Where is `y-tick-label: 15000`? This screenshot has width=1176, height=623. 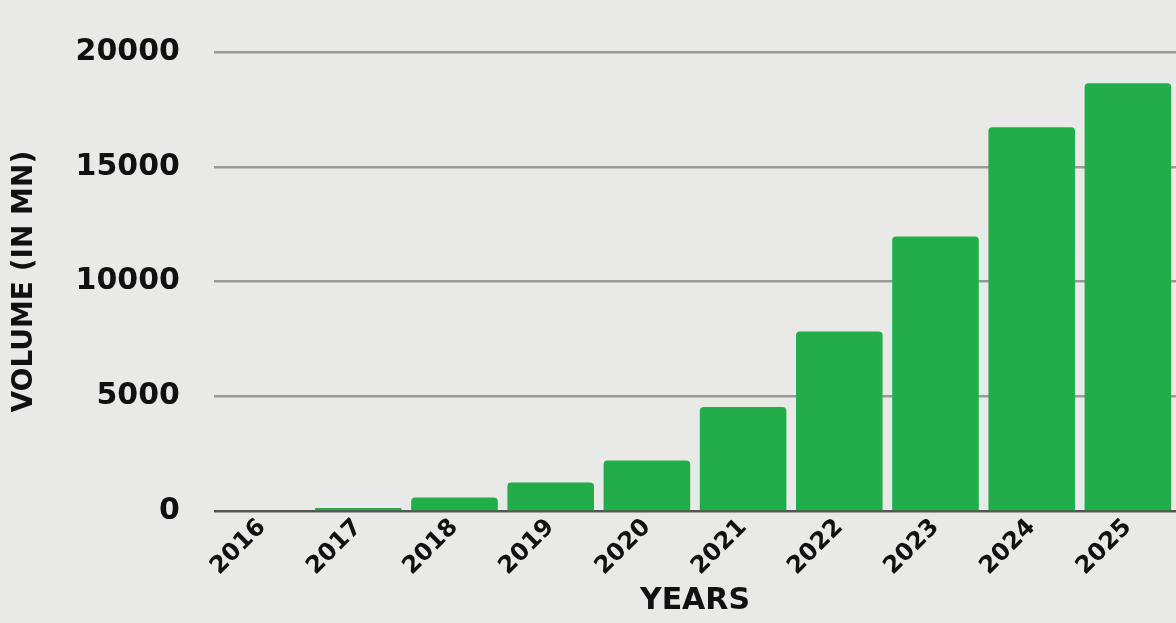
y-tick-label: 15000 is located at coordinates (127, 164).